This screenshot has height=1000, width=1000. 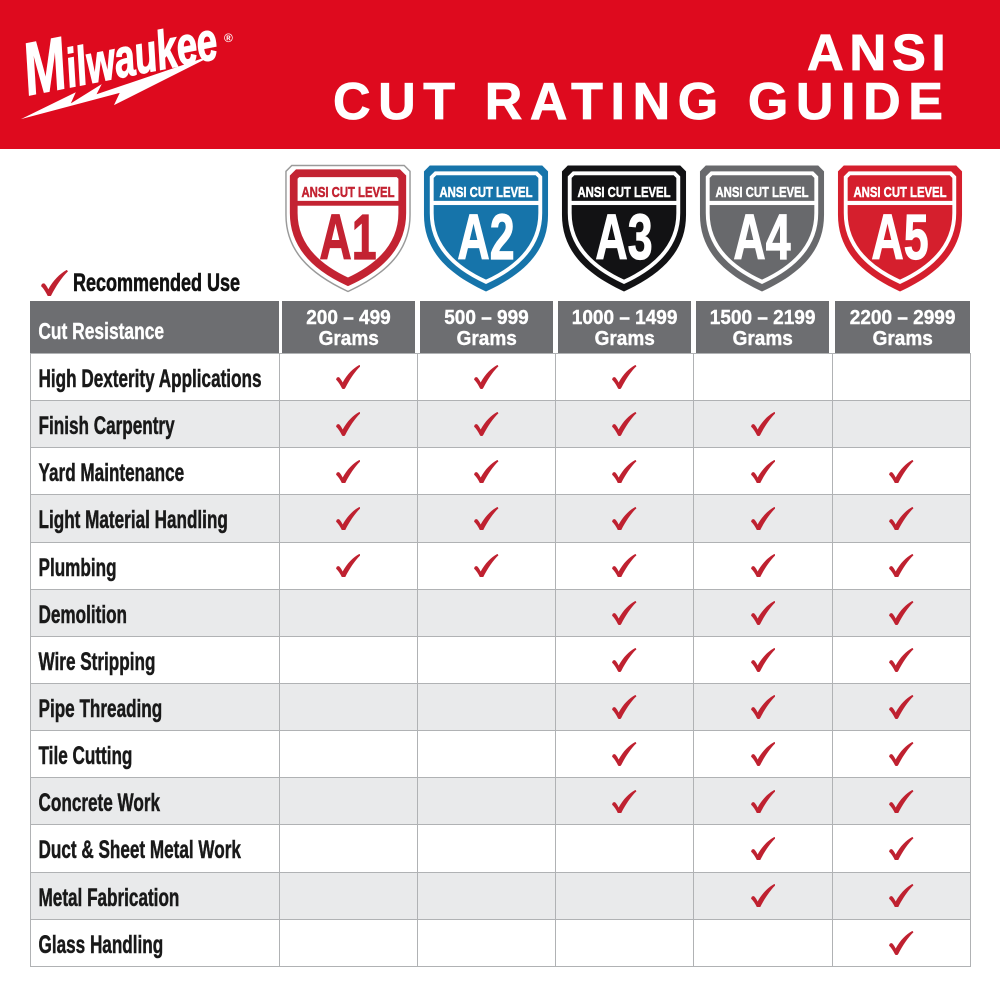 What do you see at coordinates (623, 237) in the screenshot?
I see `svg-text: A3` at bounding box center [623, 237].